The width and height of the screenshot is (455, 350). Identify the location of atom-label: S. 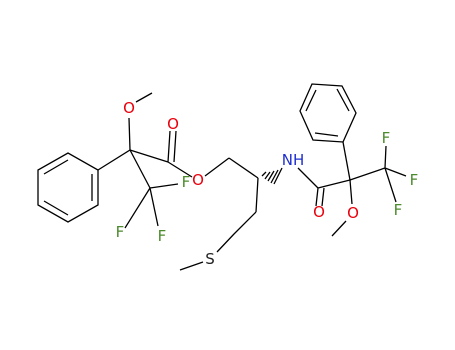
(210, 259).